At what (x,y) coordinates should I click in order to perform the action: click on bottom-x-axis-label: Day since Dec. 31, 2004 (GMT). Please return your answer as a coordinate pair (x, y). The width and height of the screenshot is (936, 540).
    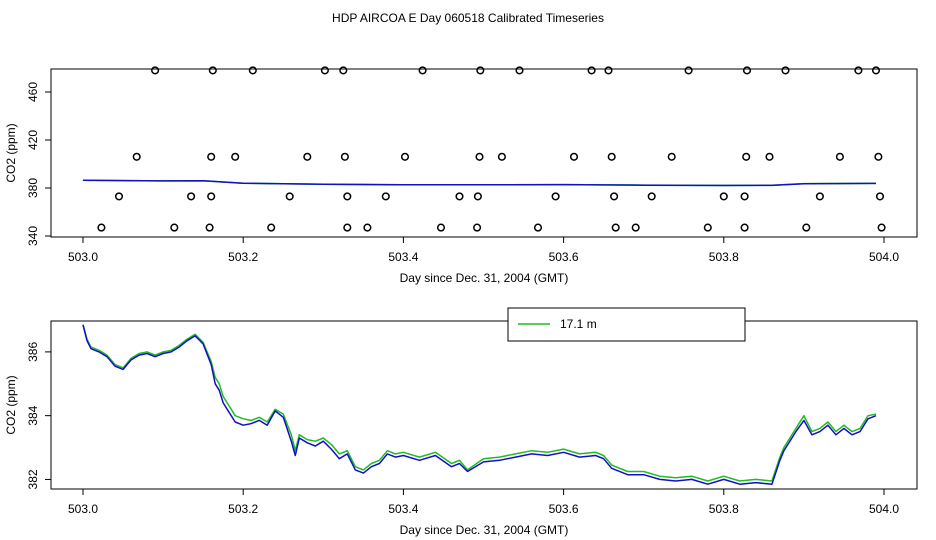
    Looking at the image, I should click on (484, 530).